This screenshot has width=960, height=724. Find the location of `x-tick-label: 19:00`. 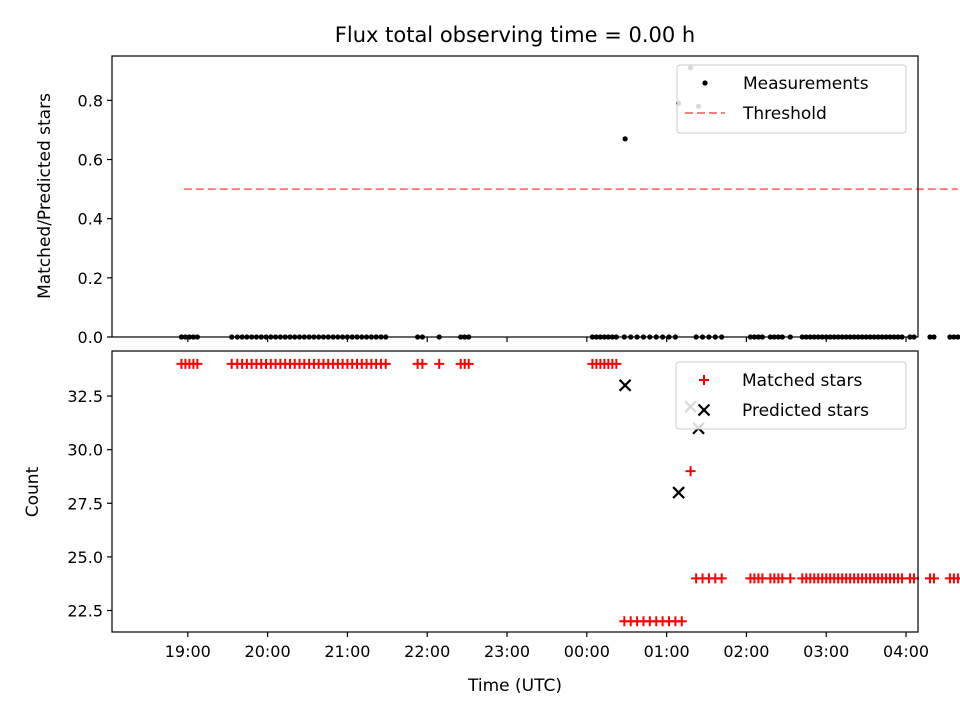

x-tick-label: 19:00 is located at coordinates (188, 651).